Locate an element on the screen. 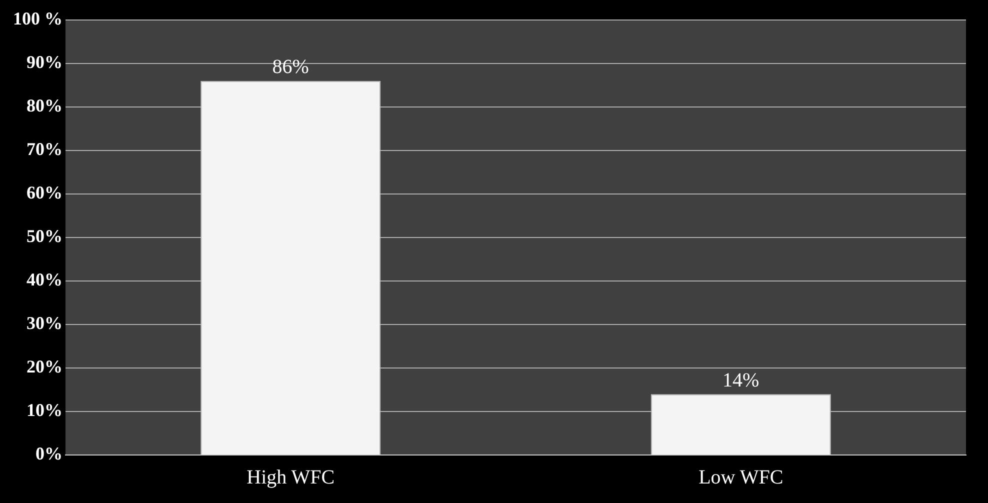  y-tick-label: 50% is located at coordinates (44, 236).